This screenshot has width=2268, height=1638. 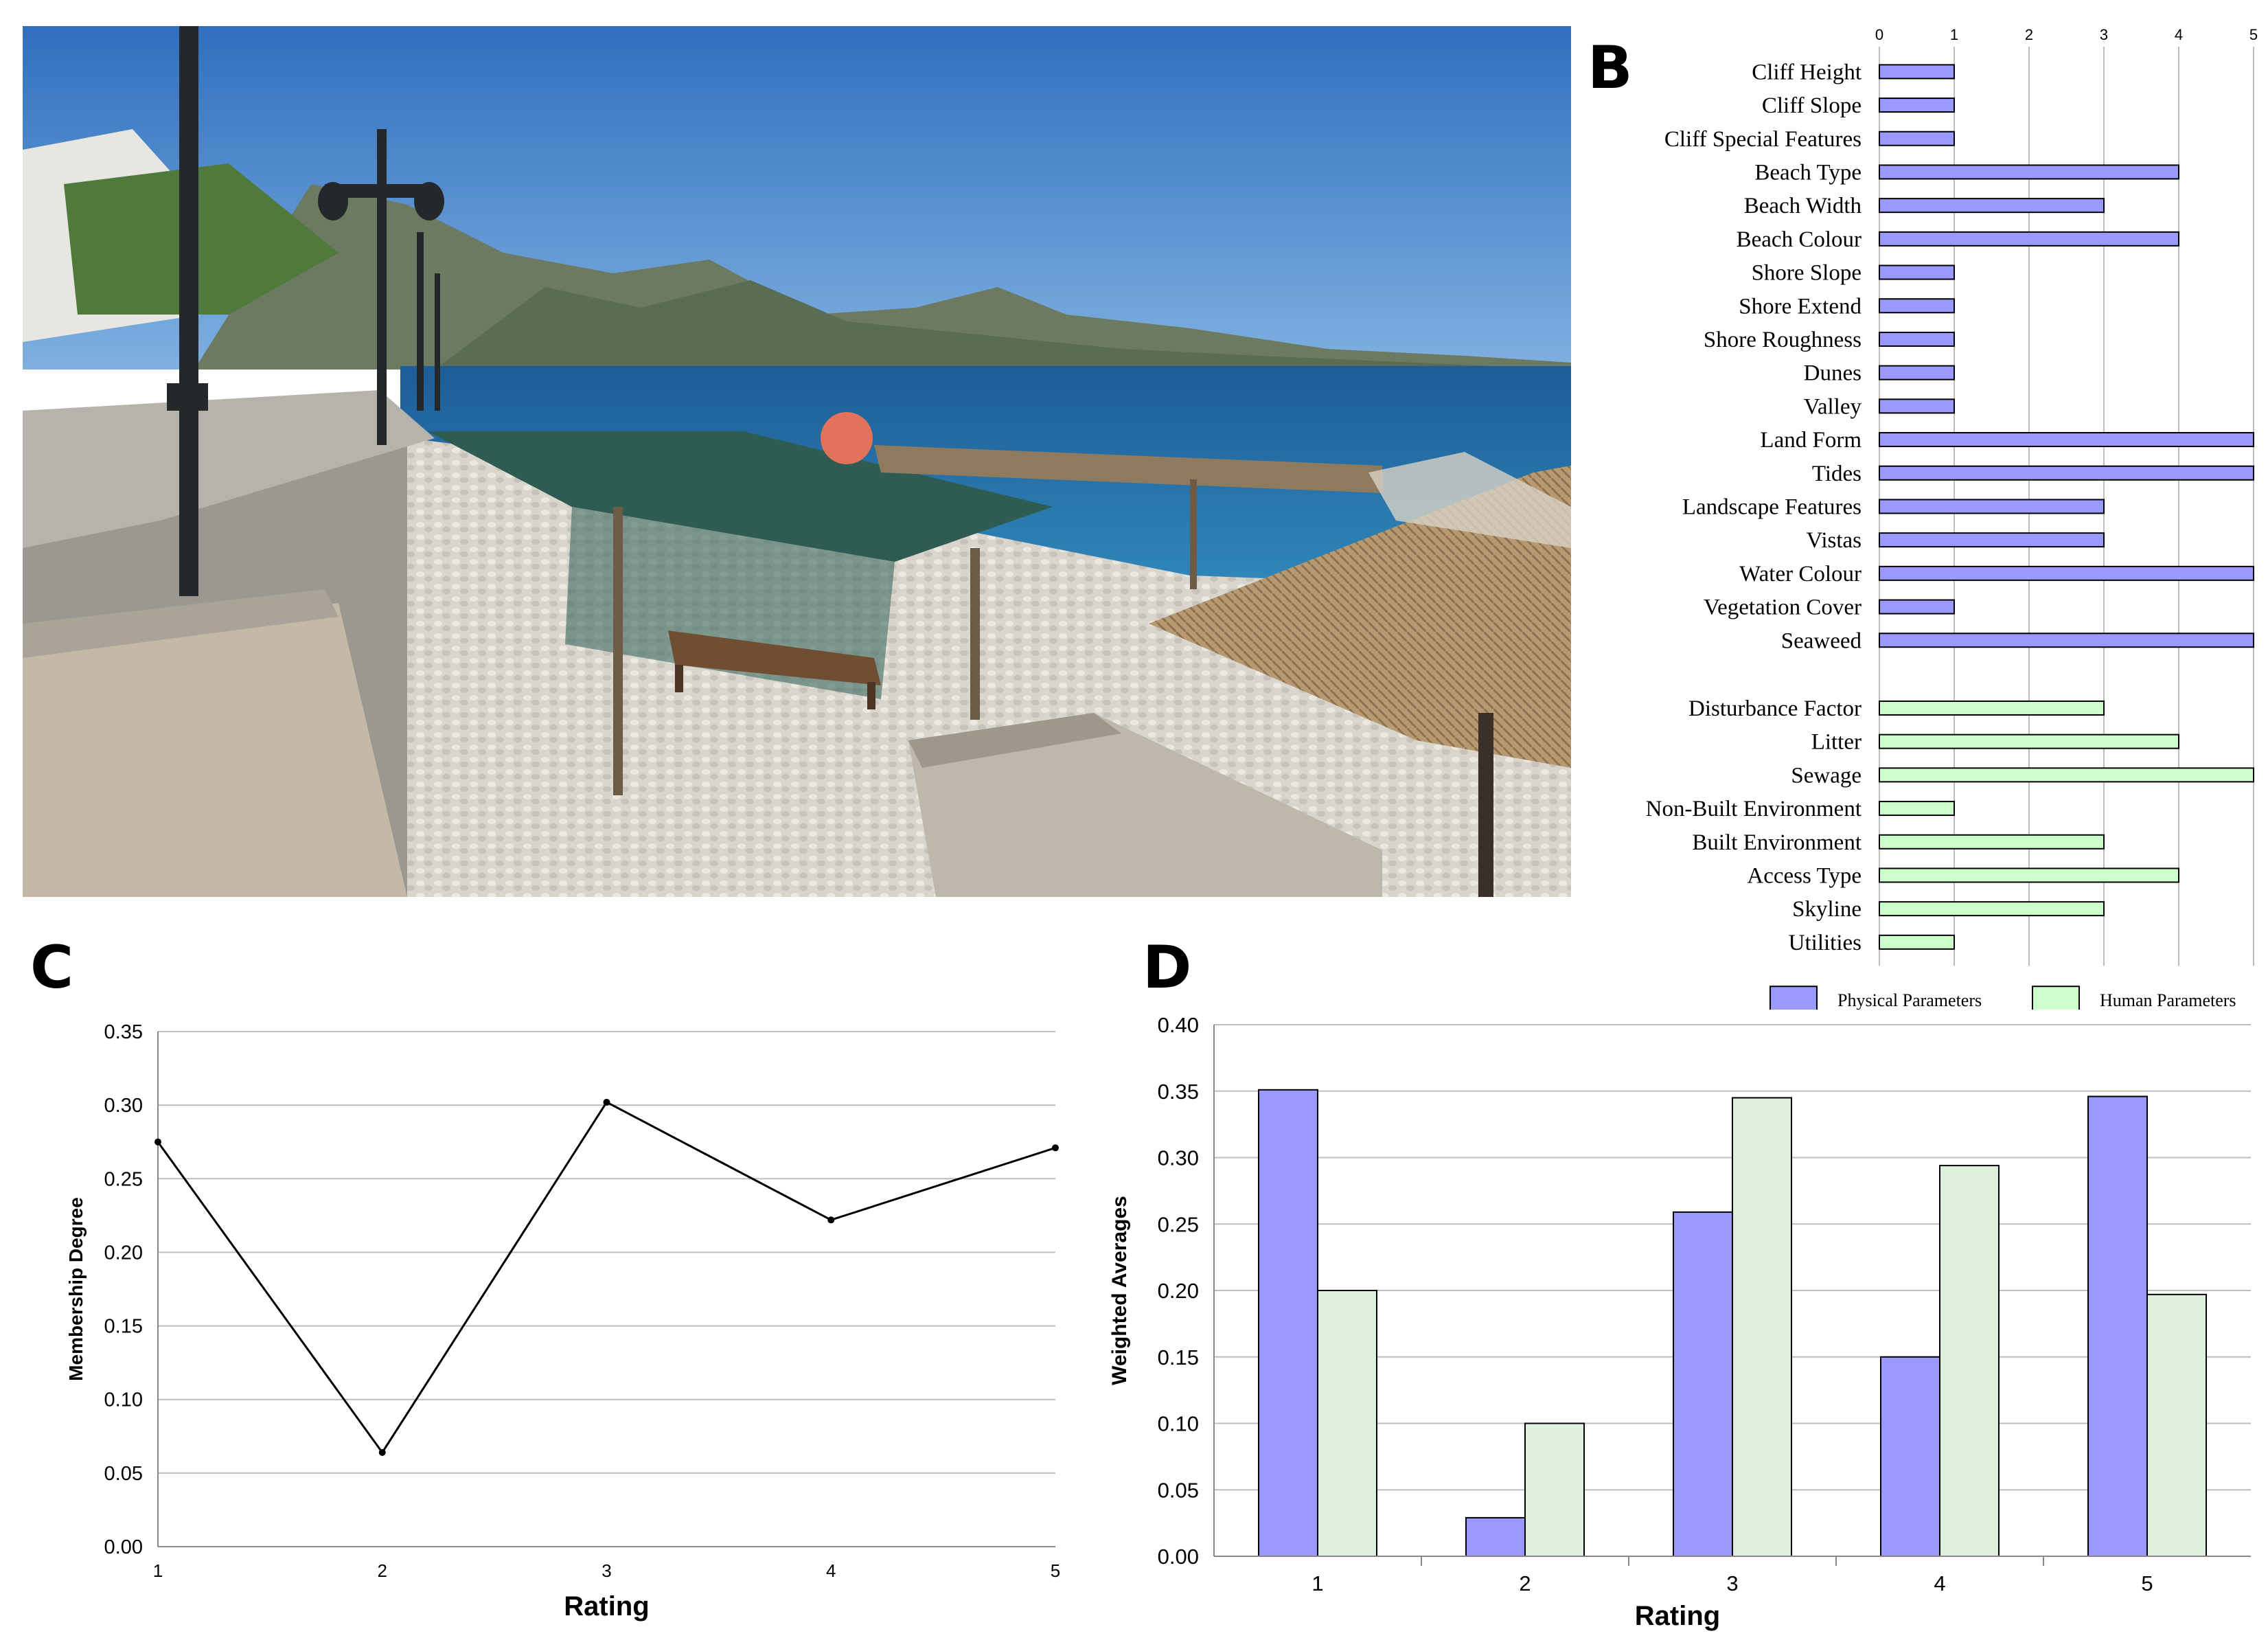 I want to click on b-category-label: Non-Built Environment, so click(x=1754, y=809).